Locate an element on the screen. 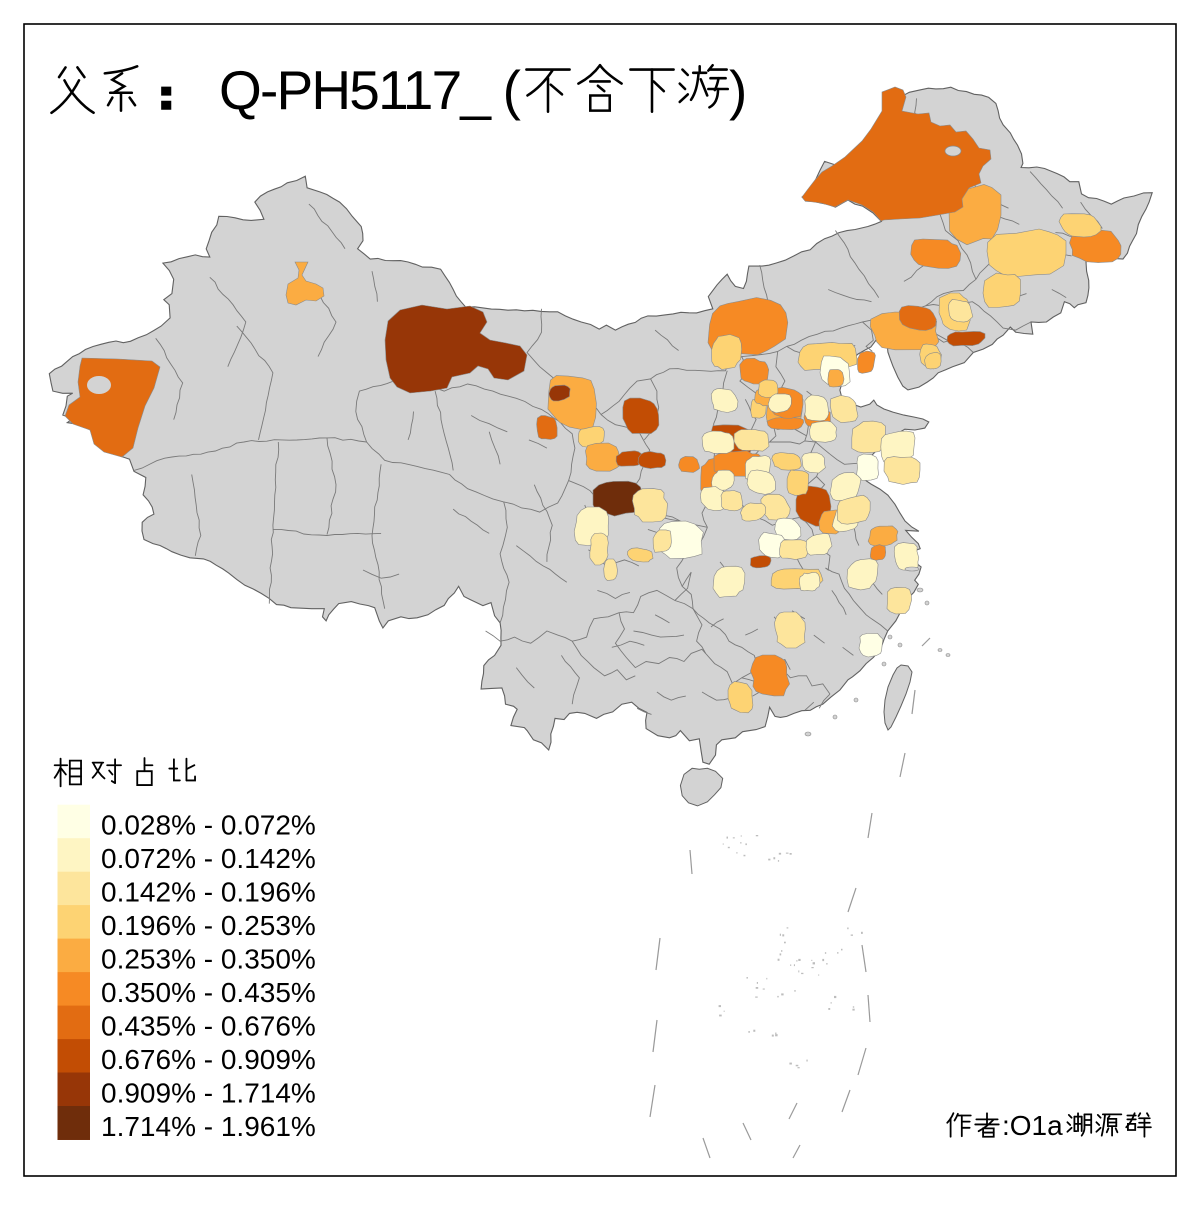 This screenshot has height=1205, width=1200. svg-text: 0.676% - 0.909% is located at coordinates (208, 1059).